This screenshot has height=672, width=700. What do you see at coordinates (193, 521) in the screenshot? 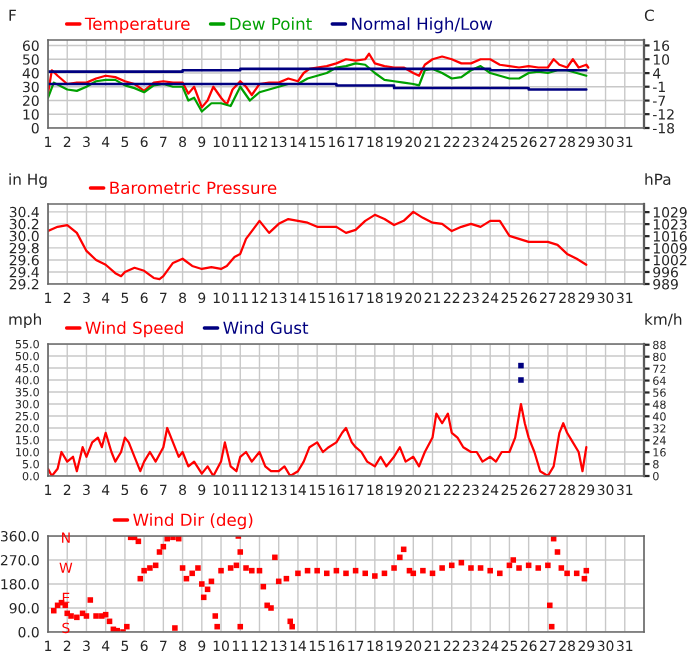
I see `legend-label: Wind Dir (deg)` at bounding box center [193, 521].